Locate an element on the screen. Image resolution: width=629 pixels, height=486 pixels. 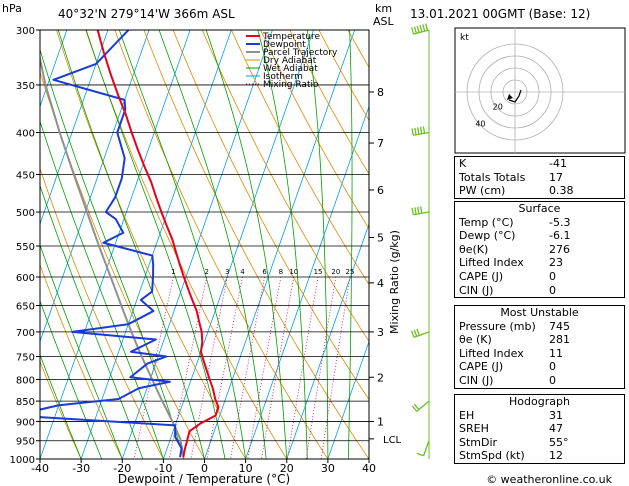
indices-row-value: 17 is located at coordinates (556, 177).